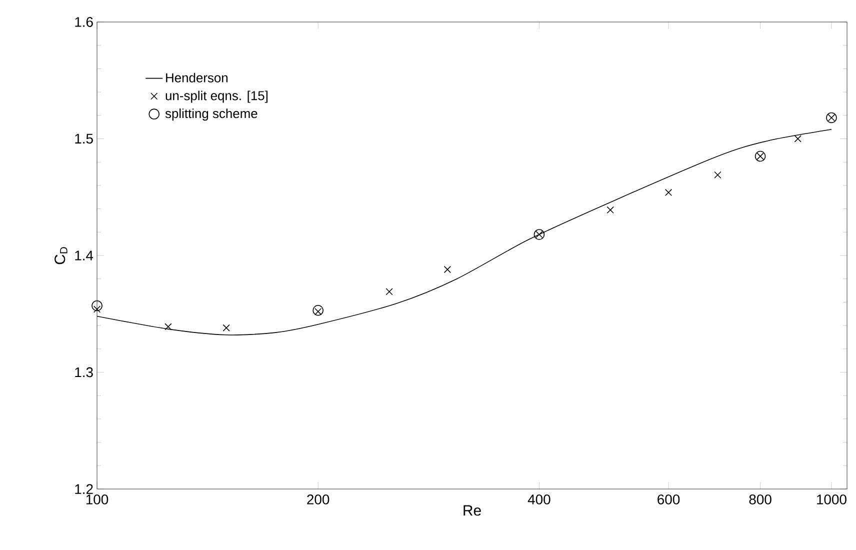 This screenshot has width=856, height=550. What do you see at coordinates (84, 22) in the screenshot?
I see `y-tick-label: 1.6` at bounding box center [84, 22].